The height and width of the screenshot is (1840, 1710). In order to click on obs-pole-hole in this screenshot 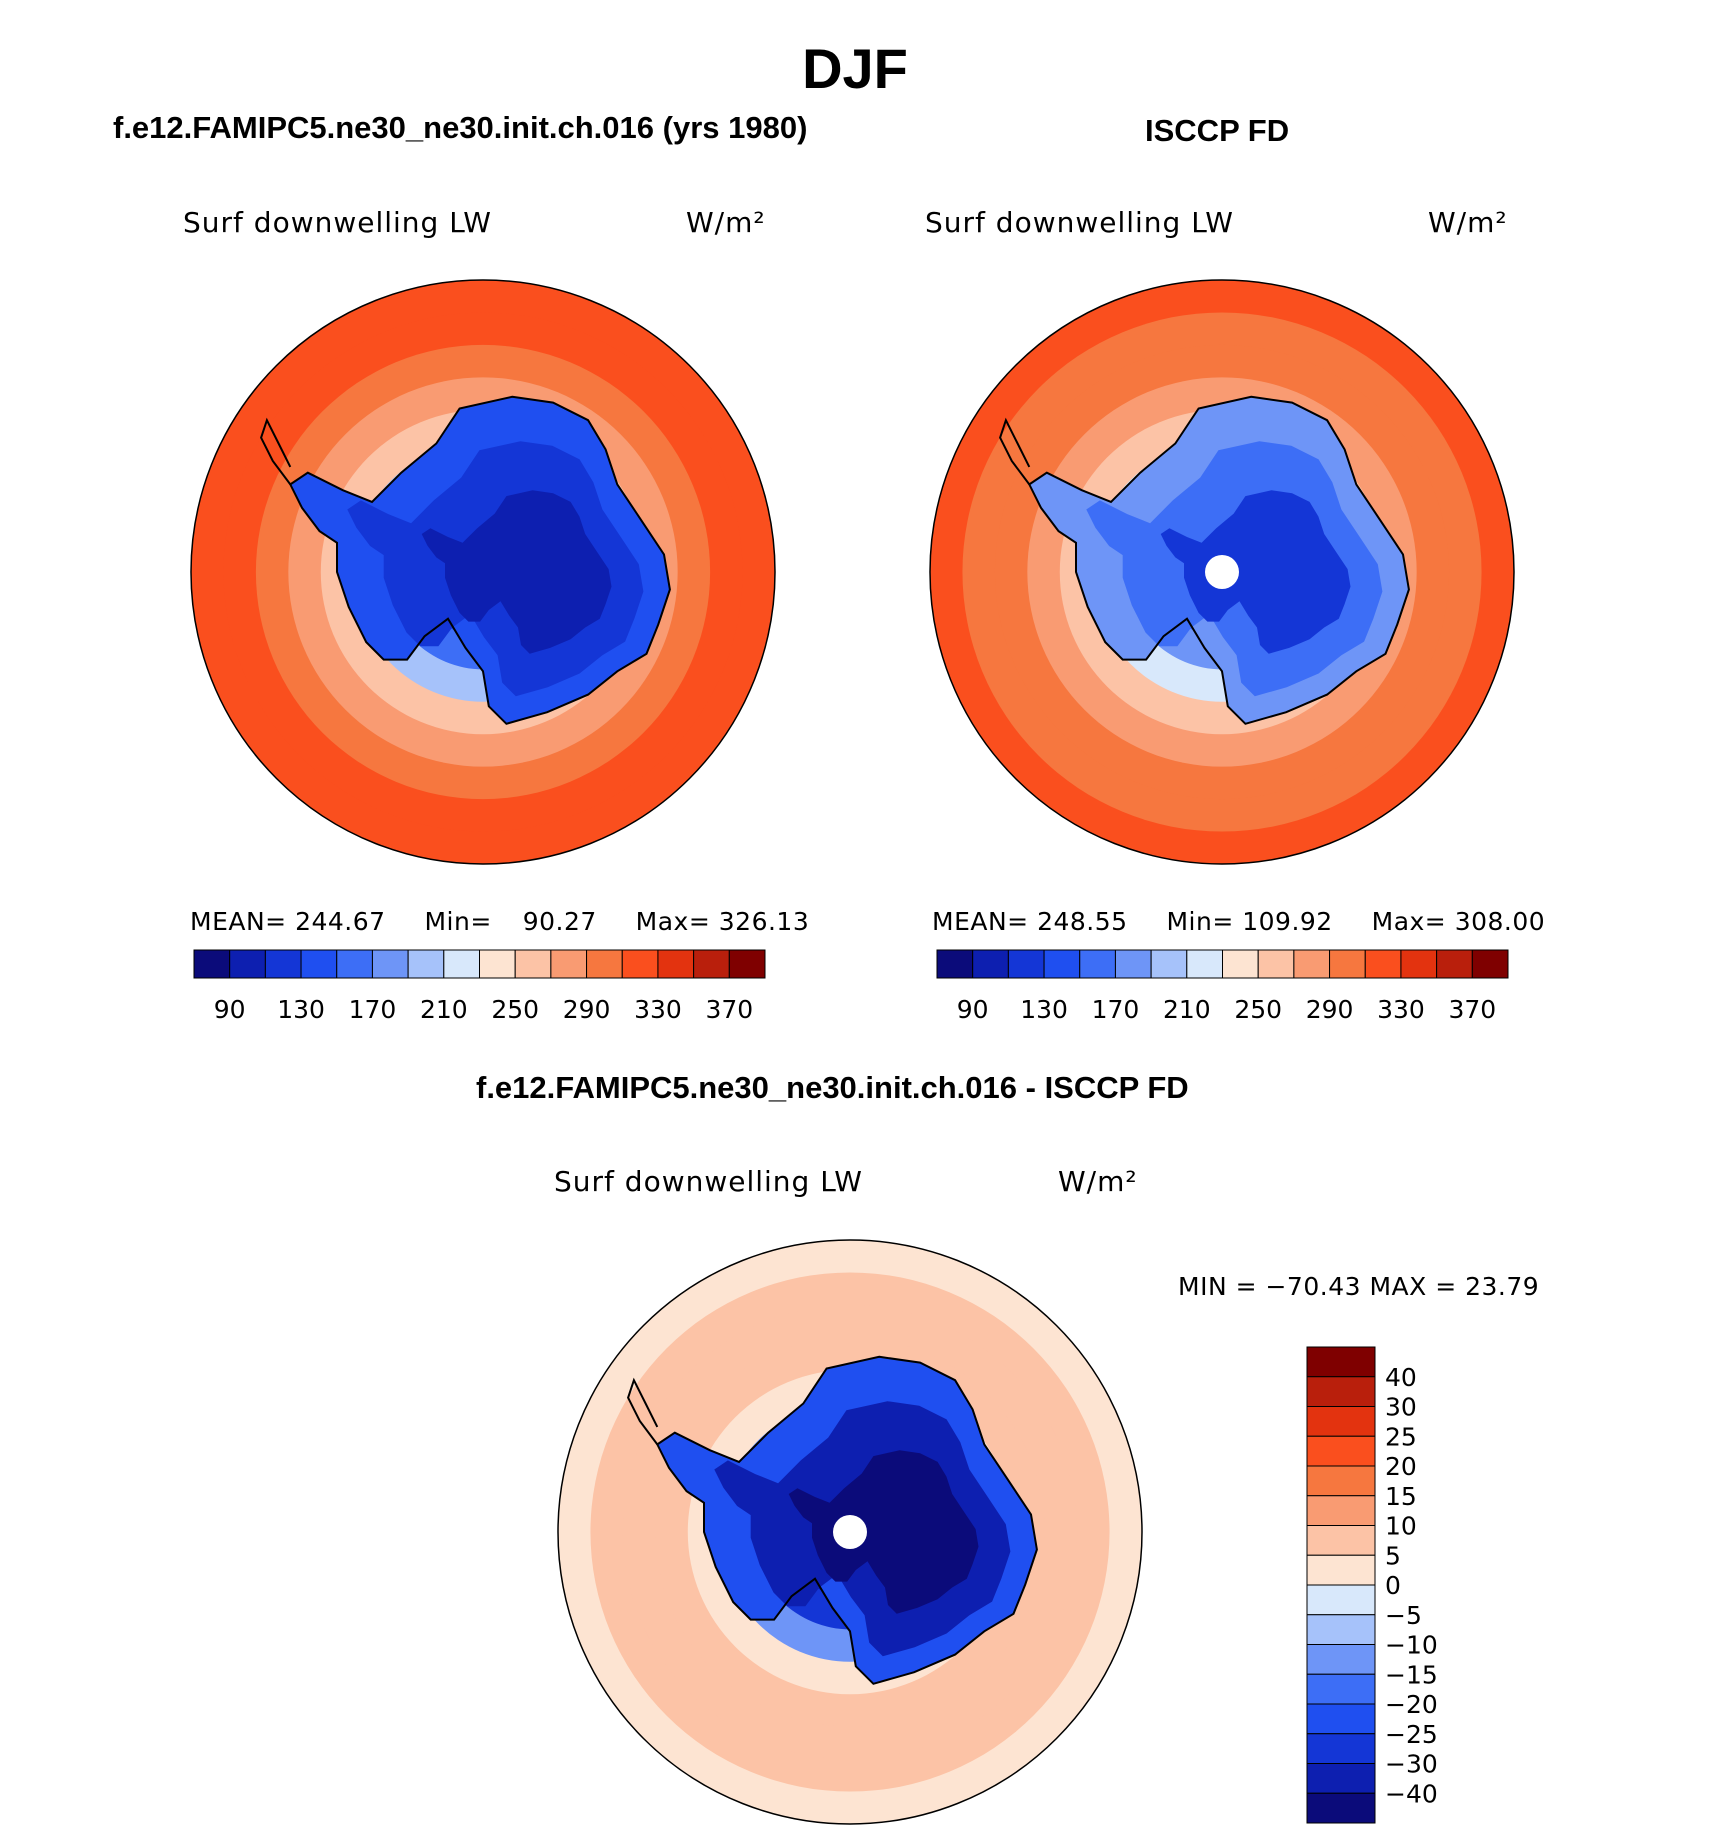, I will do `click(1222, 572)`.